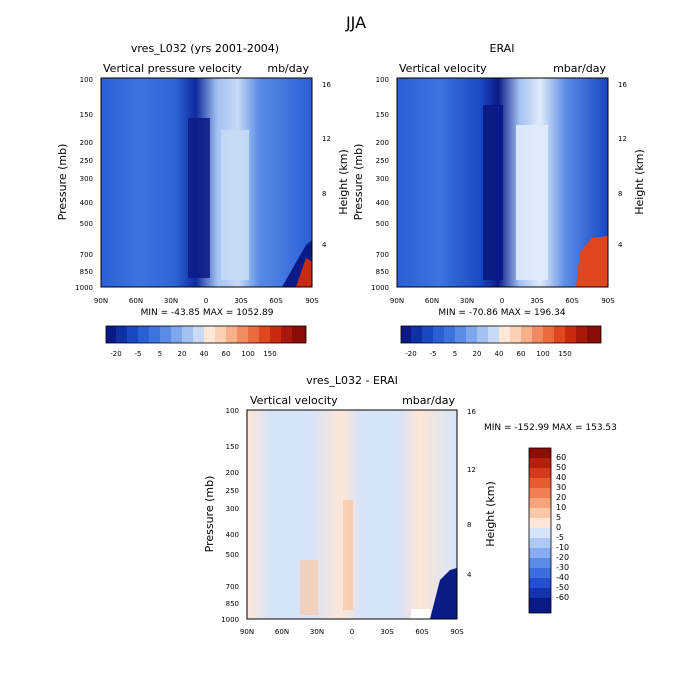 This screenshot has width=700, height=700. I want to click on panel-model-xtick: 0, so click(206, 301).